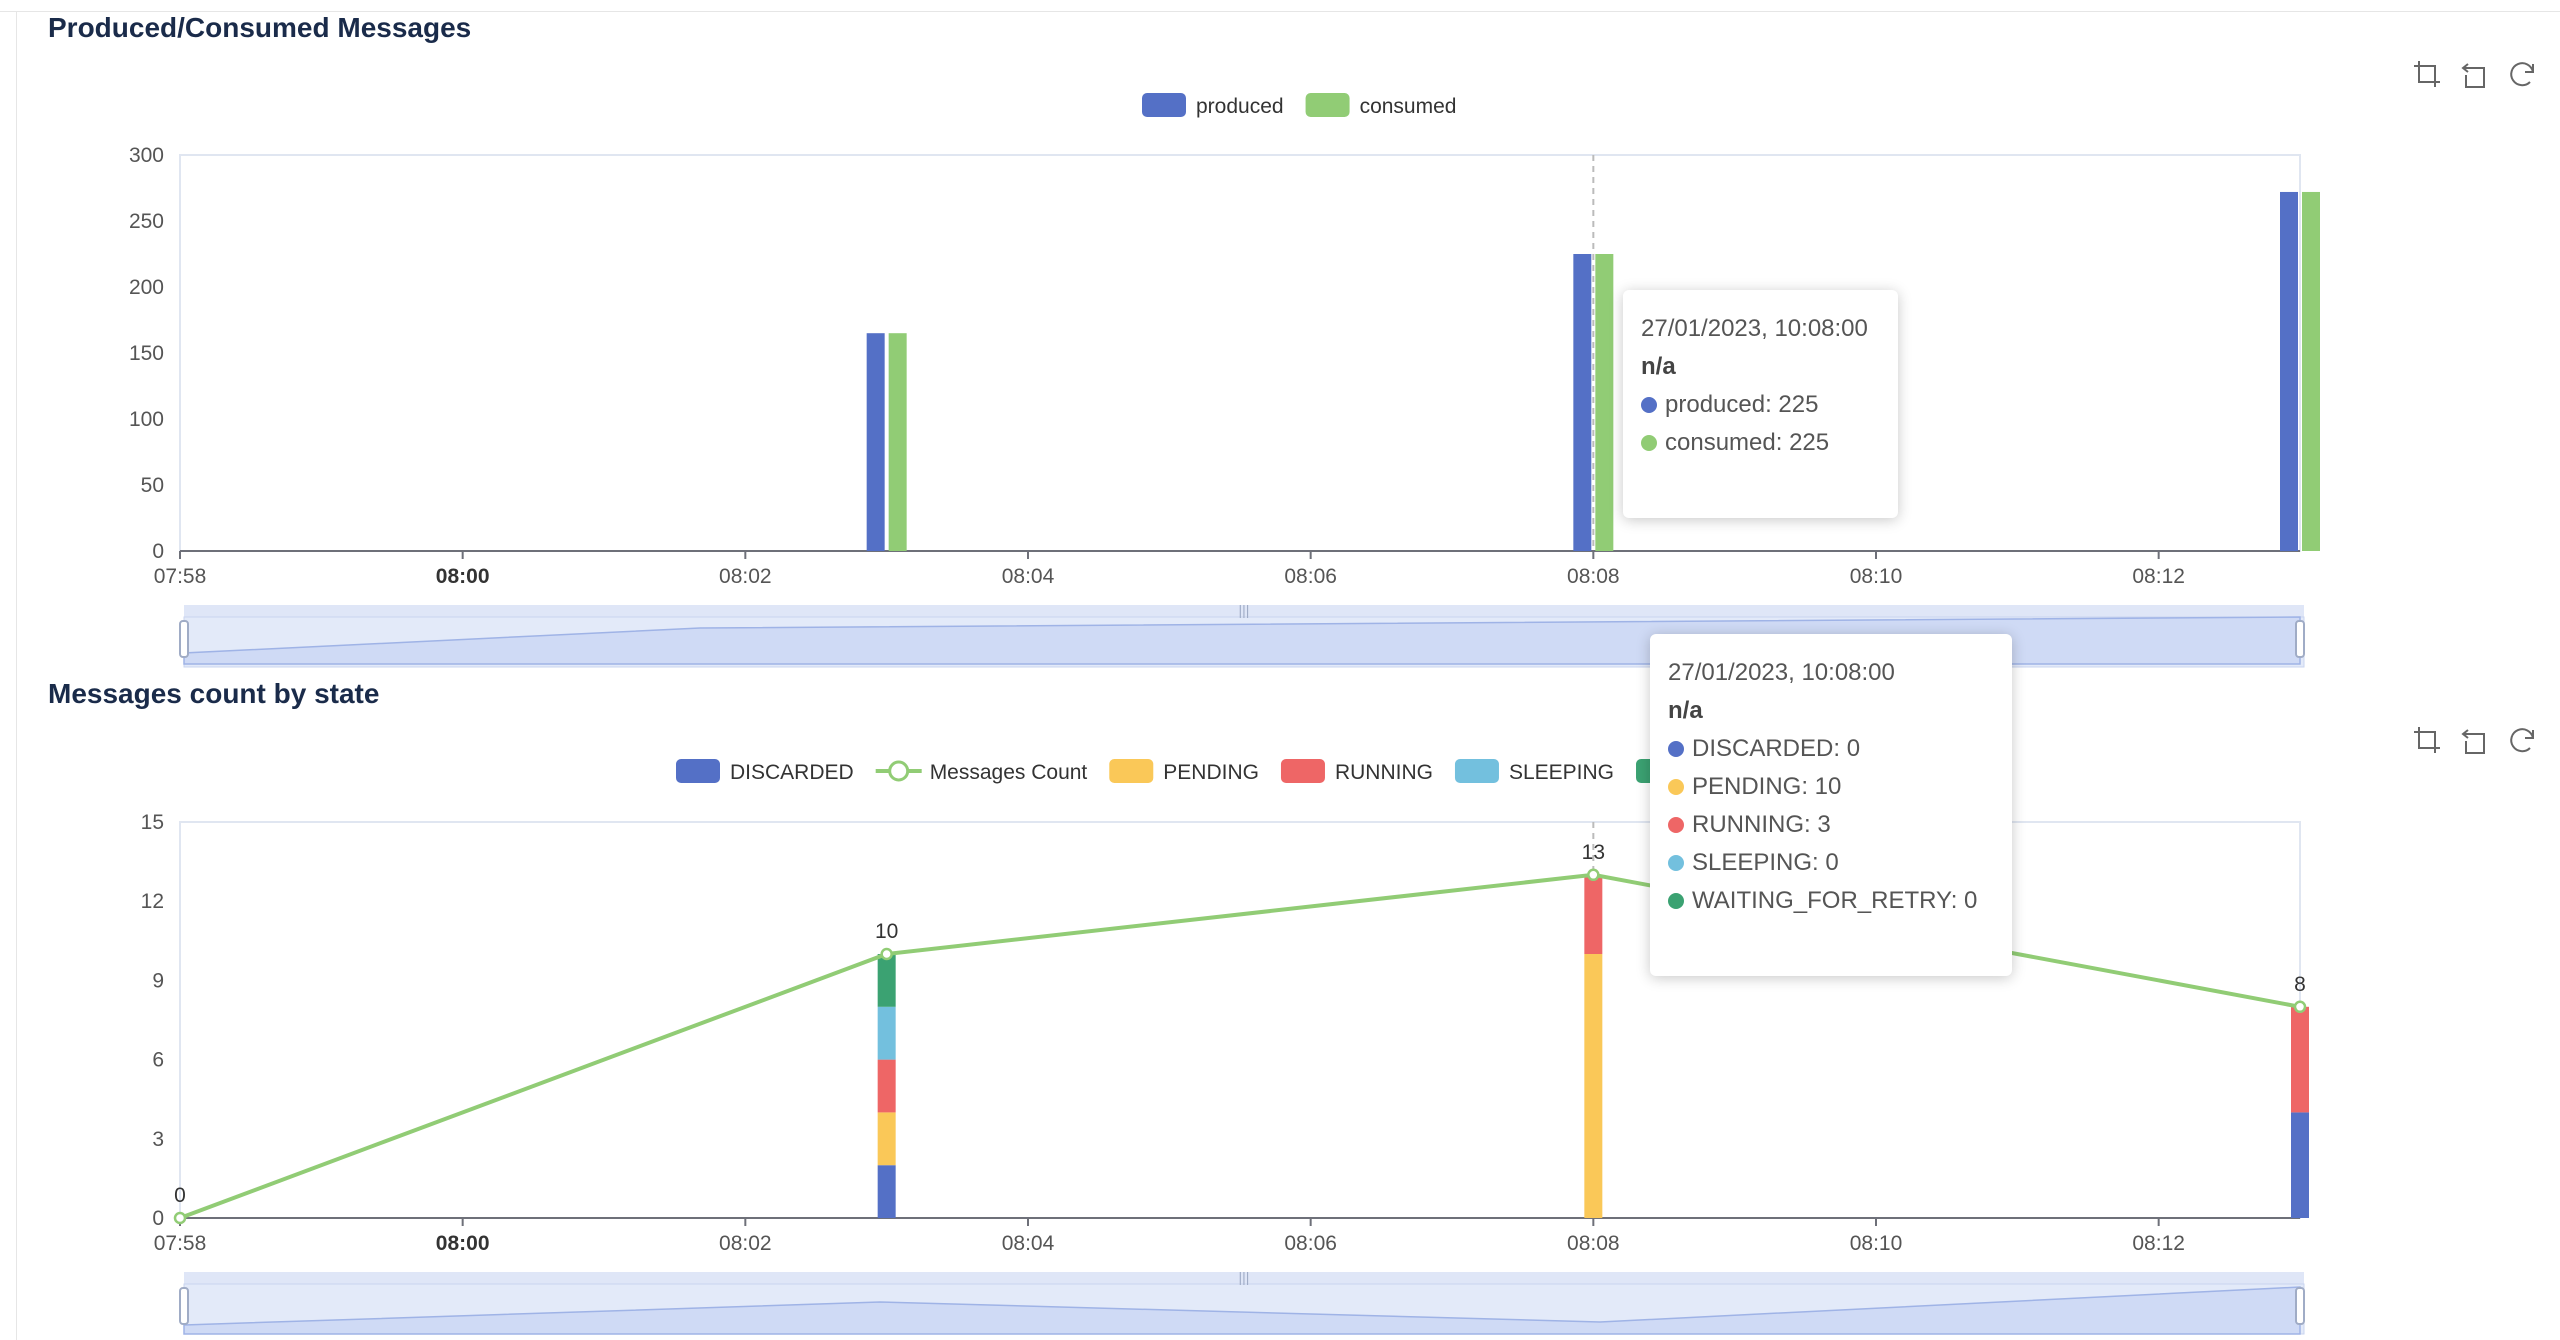 The image size is (2560, 1340). What do you see at coordinates (1593, 852) in the screenshot?
I see `line-data-label: 13` at bounding box center [1593, 852].